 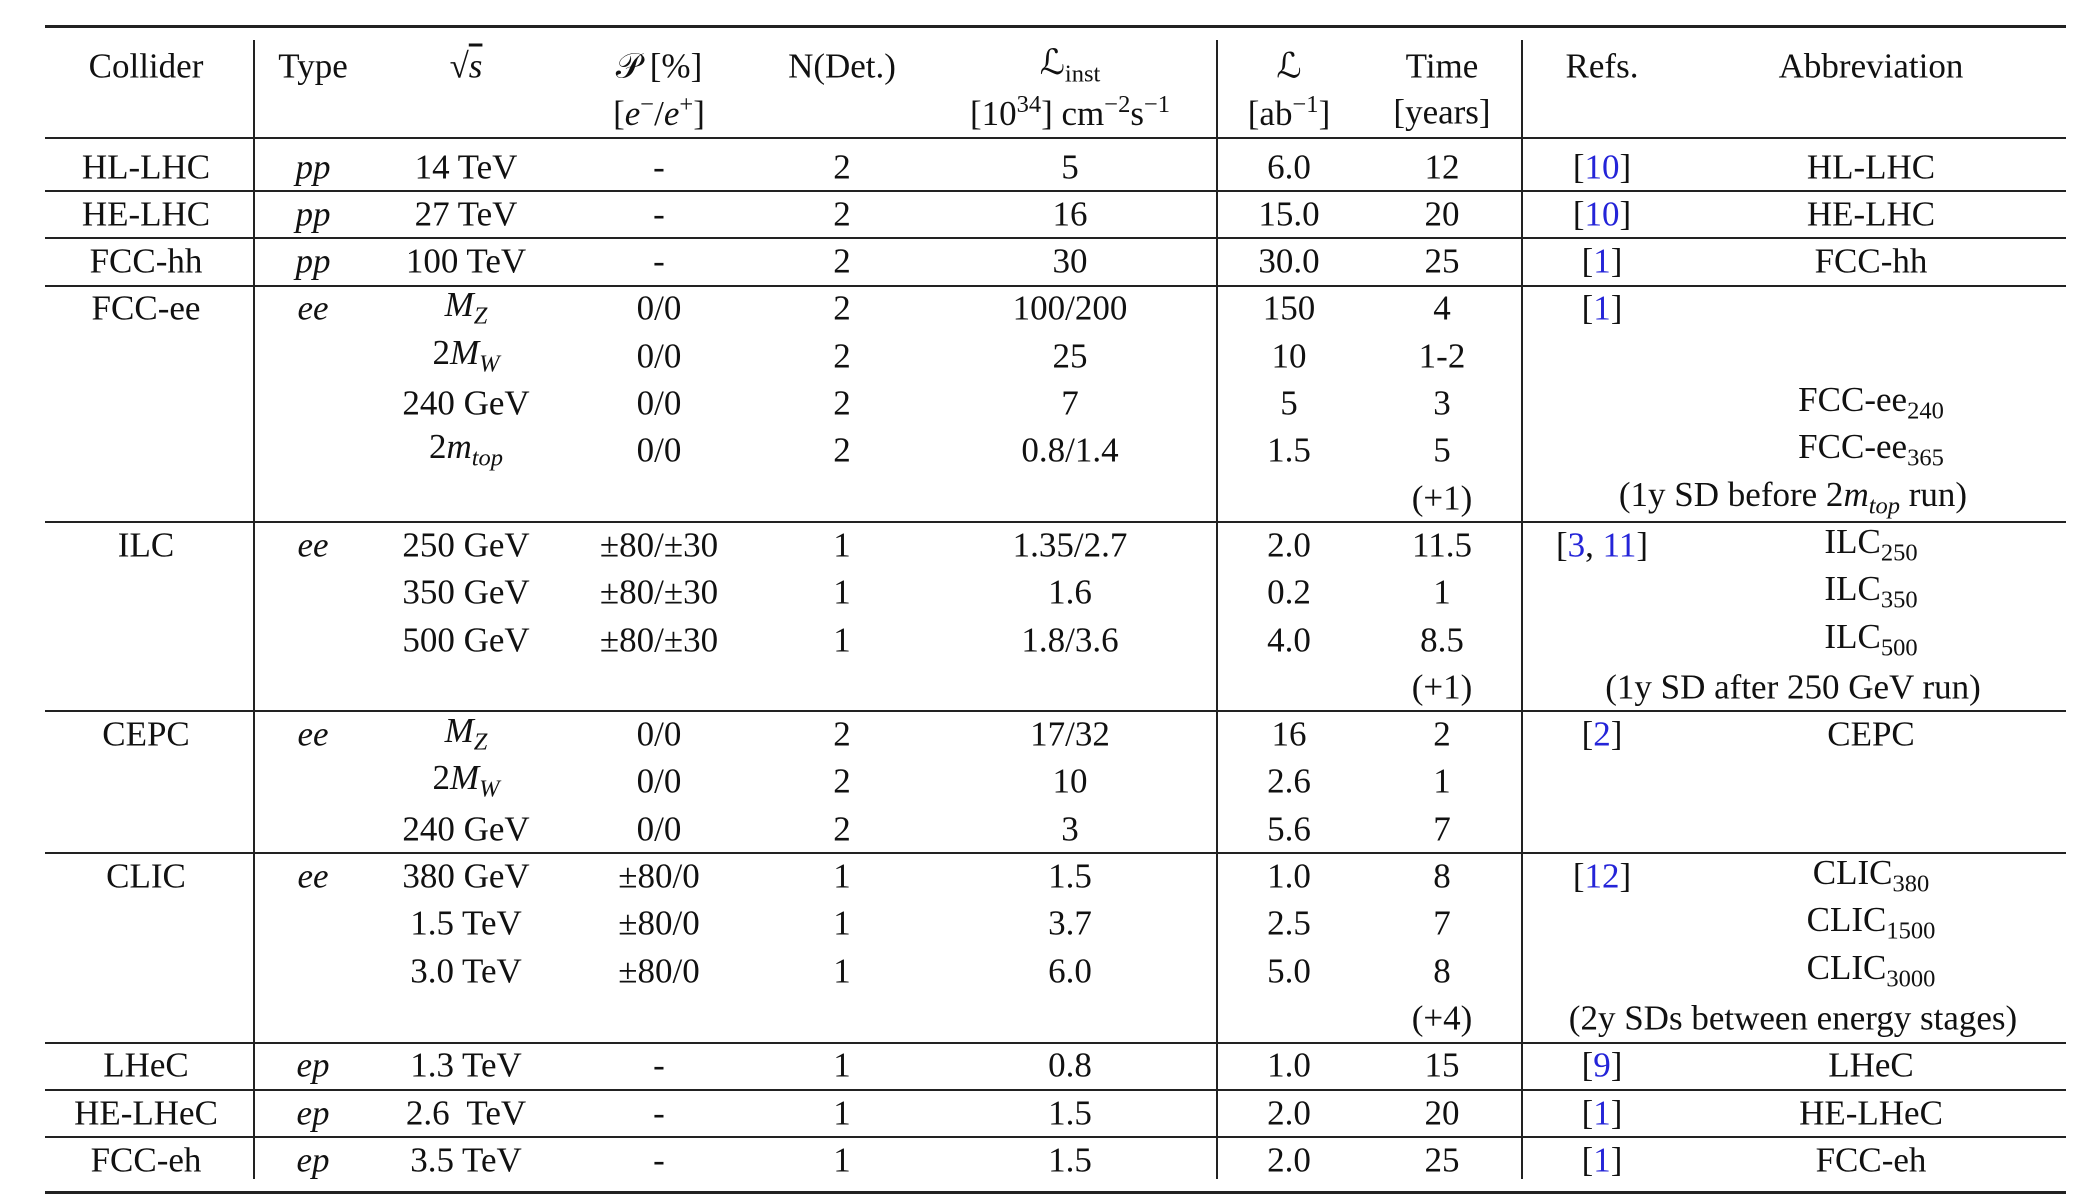 I want to click on text-segment: 11, so click(x=1619, y=545).